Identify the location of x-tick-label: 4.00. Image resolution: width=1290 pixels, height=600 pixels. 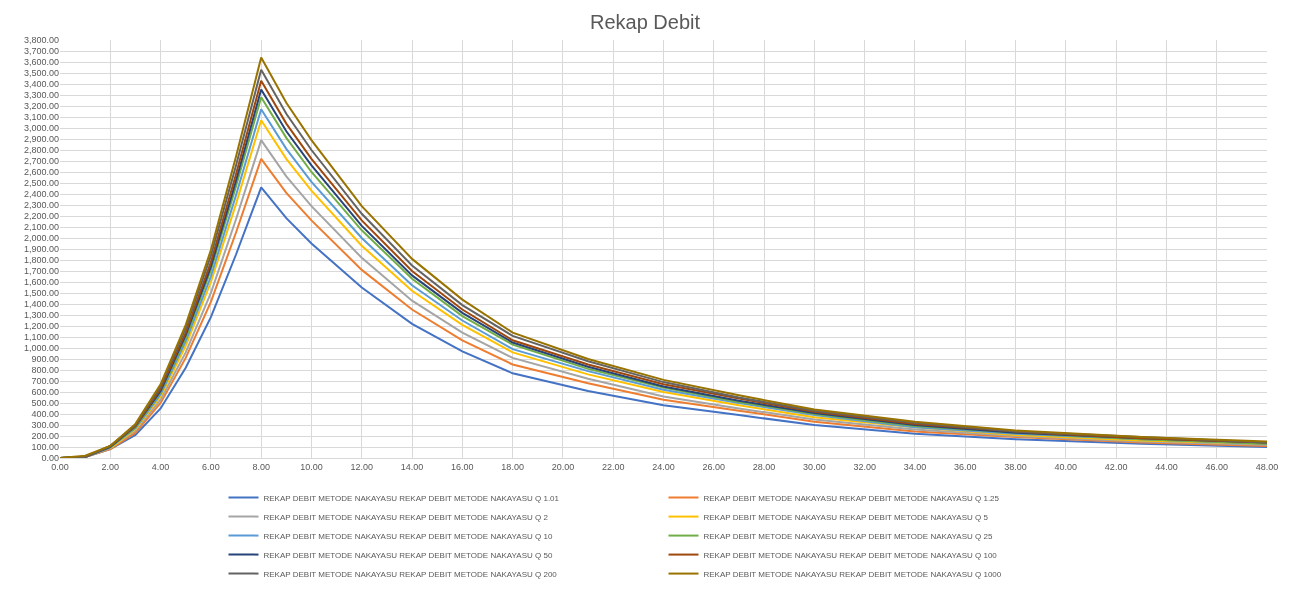
(160, 466).